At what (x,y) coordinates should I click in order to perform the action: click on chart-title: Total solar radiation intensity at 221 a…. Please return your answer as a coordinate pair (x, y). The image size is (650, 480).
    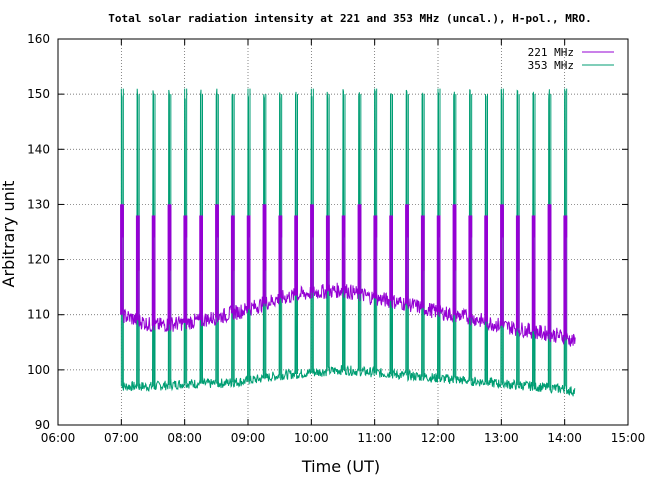
    Looking at the image, I should click on (349, 18).